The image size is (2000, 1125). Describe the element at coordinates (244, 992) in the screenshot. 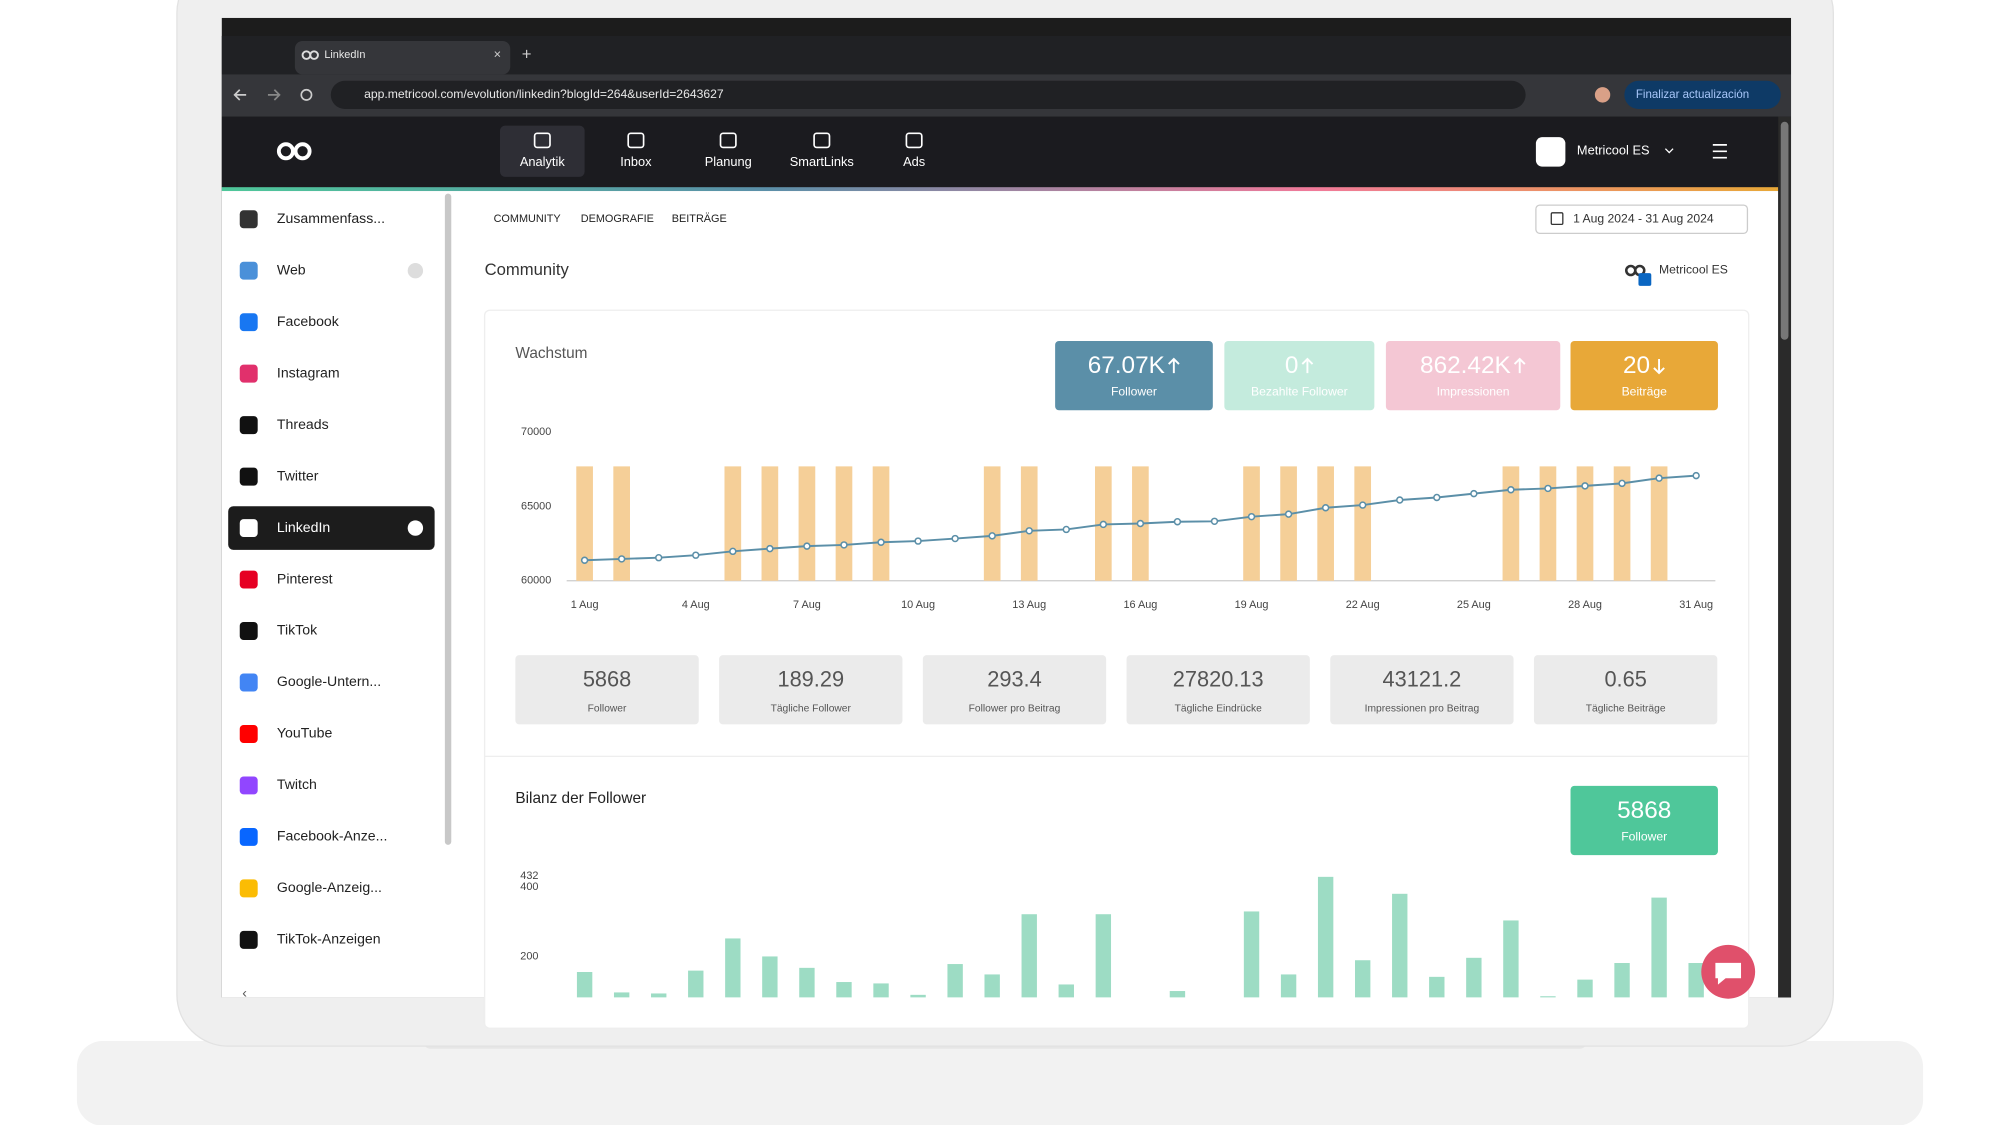

I see `collapse-sidebar: ‹` at that location.